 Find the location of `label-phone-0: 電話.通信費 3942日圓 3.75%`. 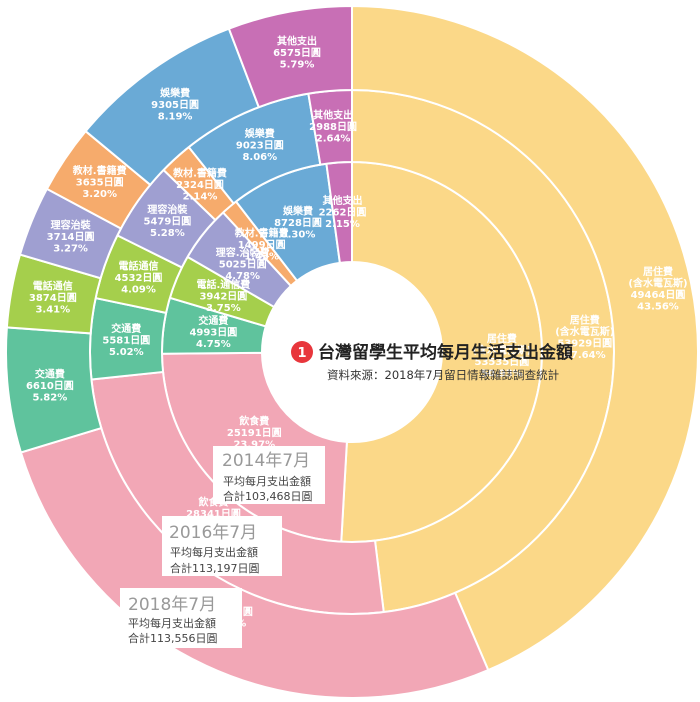

label-phone-0: 電話.通信費 3942日圓 3.75% is located at coordinates (223, 296).